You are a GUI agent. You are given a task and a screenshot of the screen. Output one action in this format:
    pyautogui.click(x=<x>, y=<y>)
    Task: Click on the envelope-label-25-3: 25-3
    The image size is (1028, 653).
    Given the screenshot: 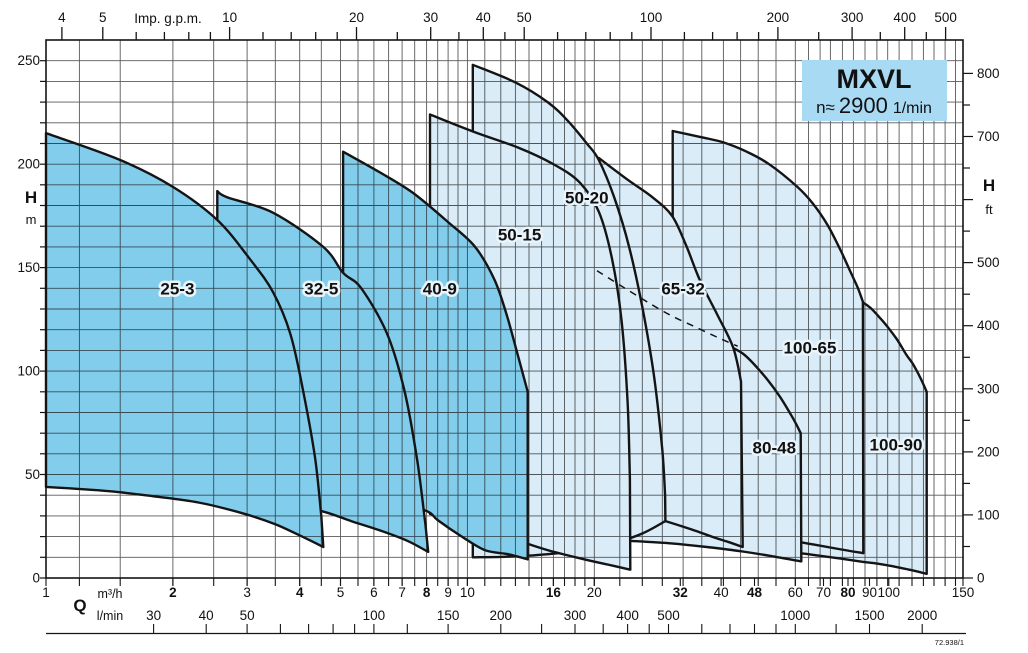 What is the action you would take?
    pyautogui.click(x=177, y=288)
    